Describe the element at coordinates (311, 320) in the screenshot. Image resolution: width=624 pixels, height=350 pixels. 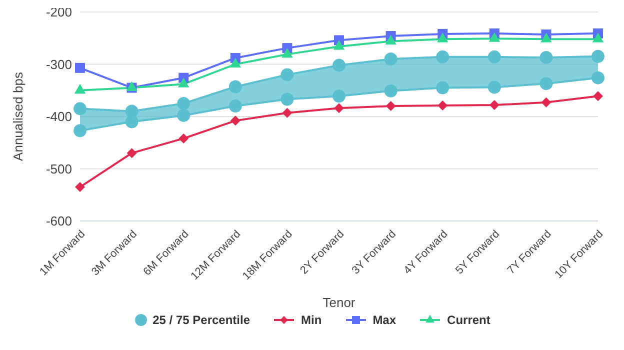
I see `legend-label: Min` at that location.